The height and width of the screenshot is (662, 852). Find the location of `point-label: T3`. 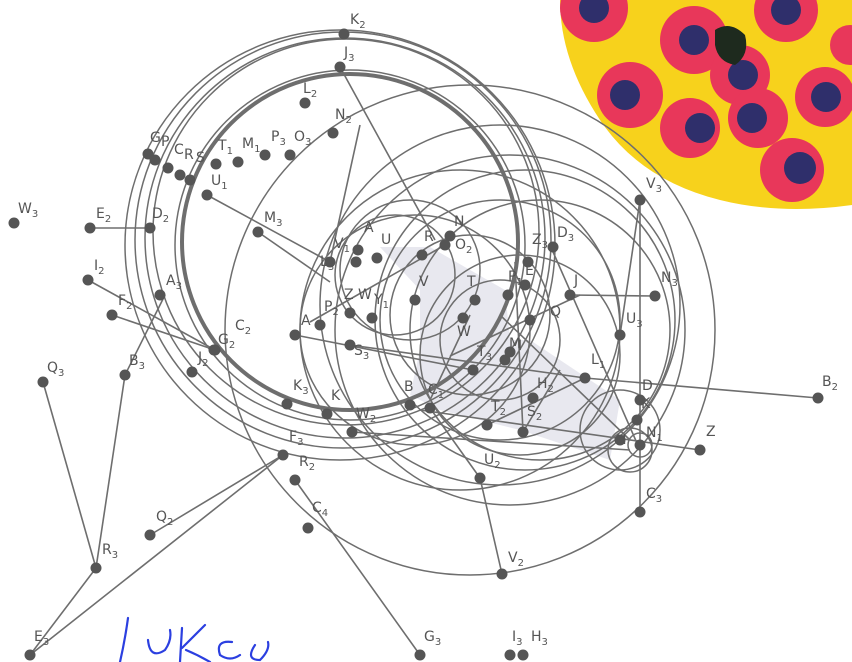

point-label: T3 is located at coordinates (484, 353).